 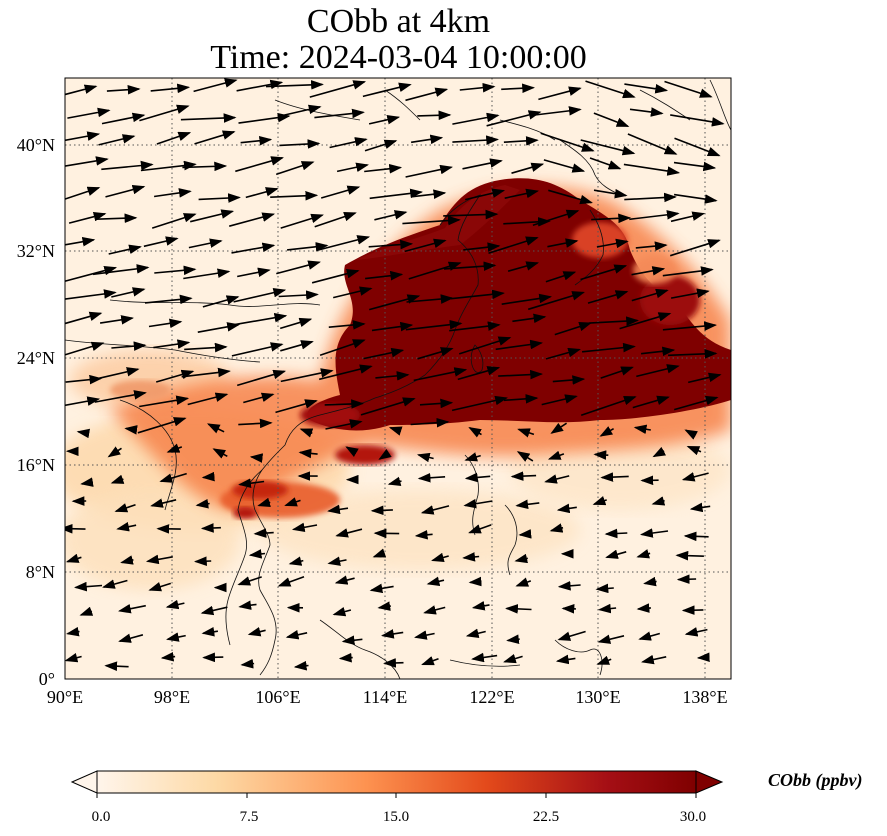 What do you see at coordinates (709, 782) in the screenshot?
I see `colorbar-max-extend` at bounding box center [709, 782].